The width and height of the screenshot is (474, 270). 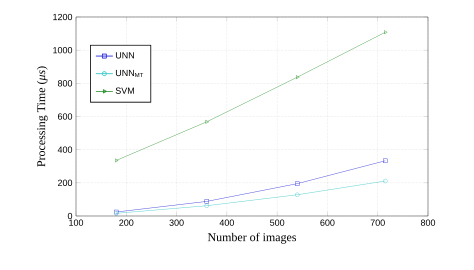 What do you see at coordinates (377, 223) in the screenshot?
I see `x-tick-label: 700` at bounding box center [377, 223].